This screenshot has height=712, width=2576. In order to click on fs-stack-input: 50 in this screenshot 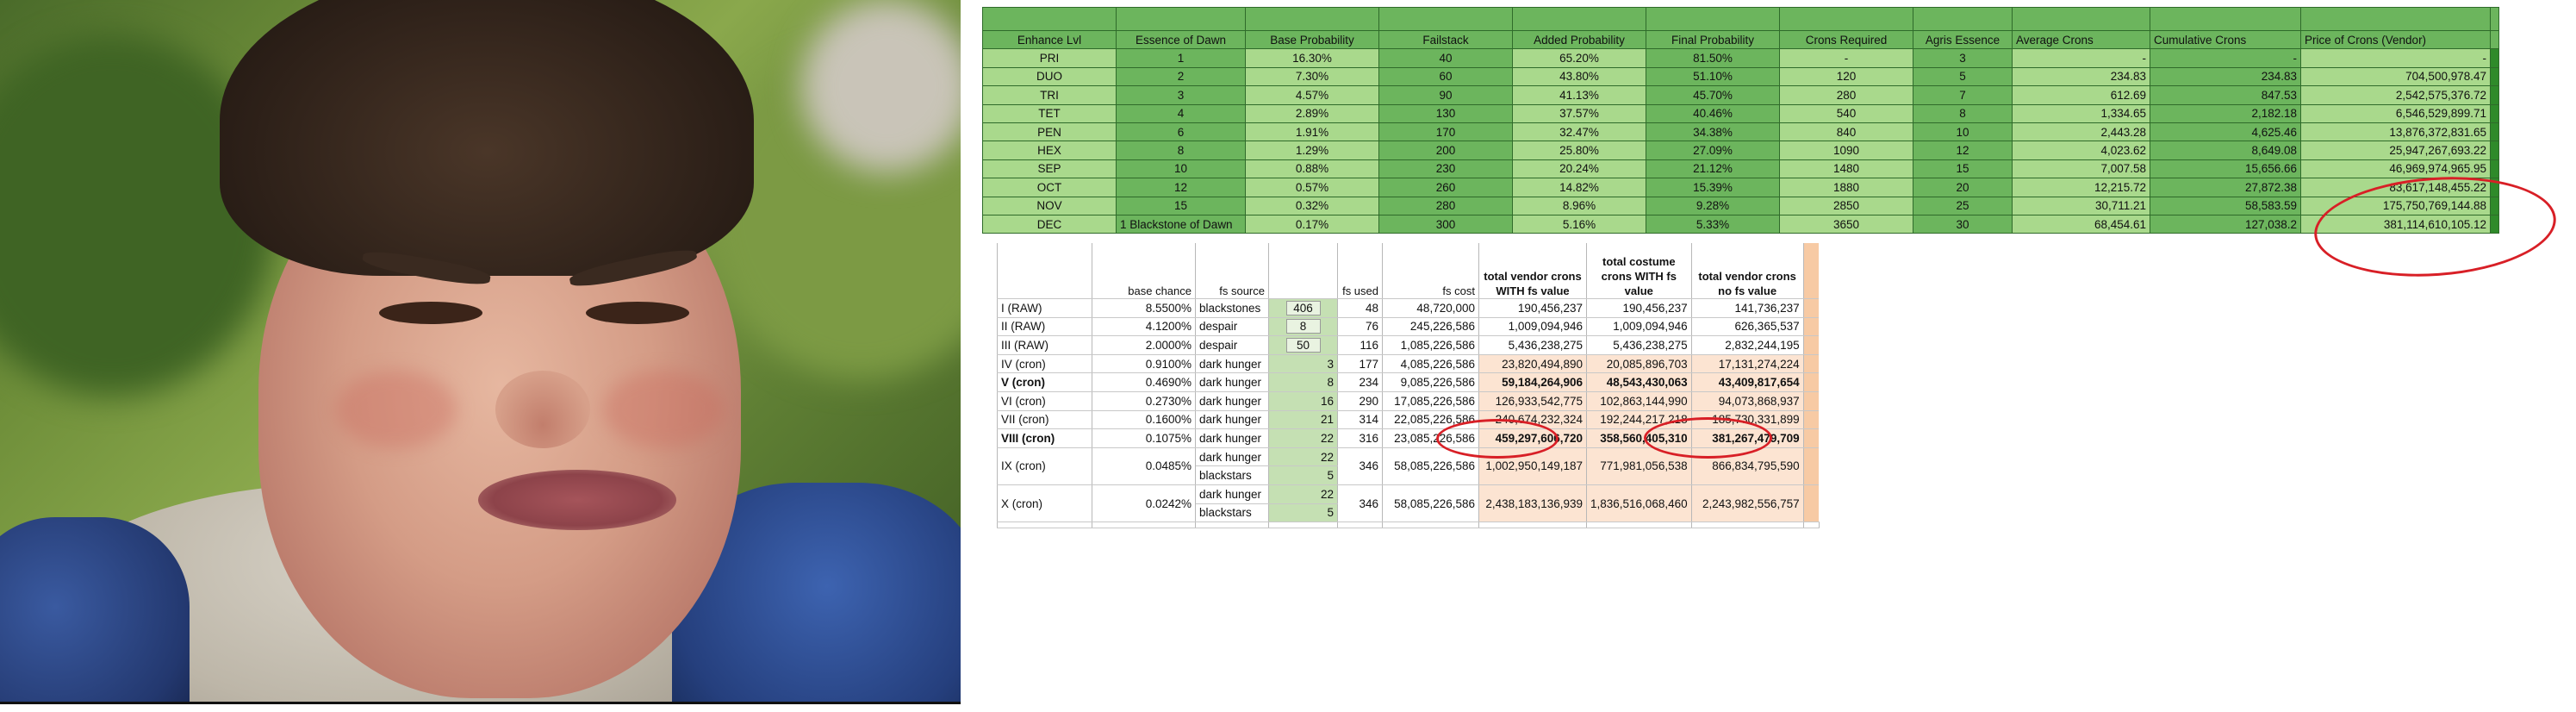, I will do `click(1303, 345)`.